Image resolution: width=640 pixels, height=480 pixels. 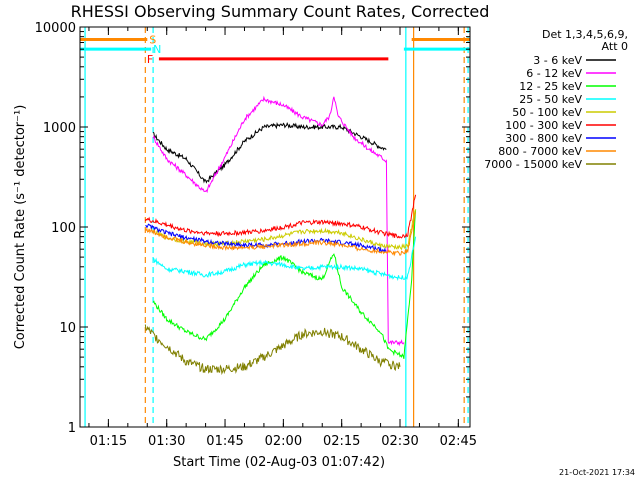 I want to click on legend-label: 3 - 6 keV, so click(x=557, y=60).